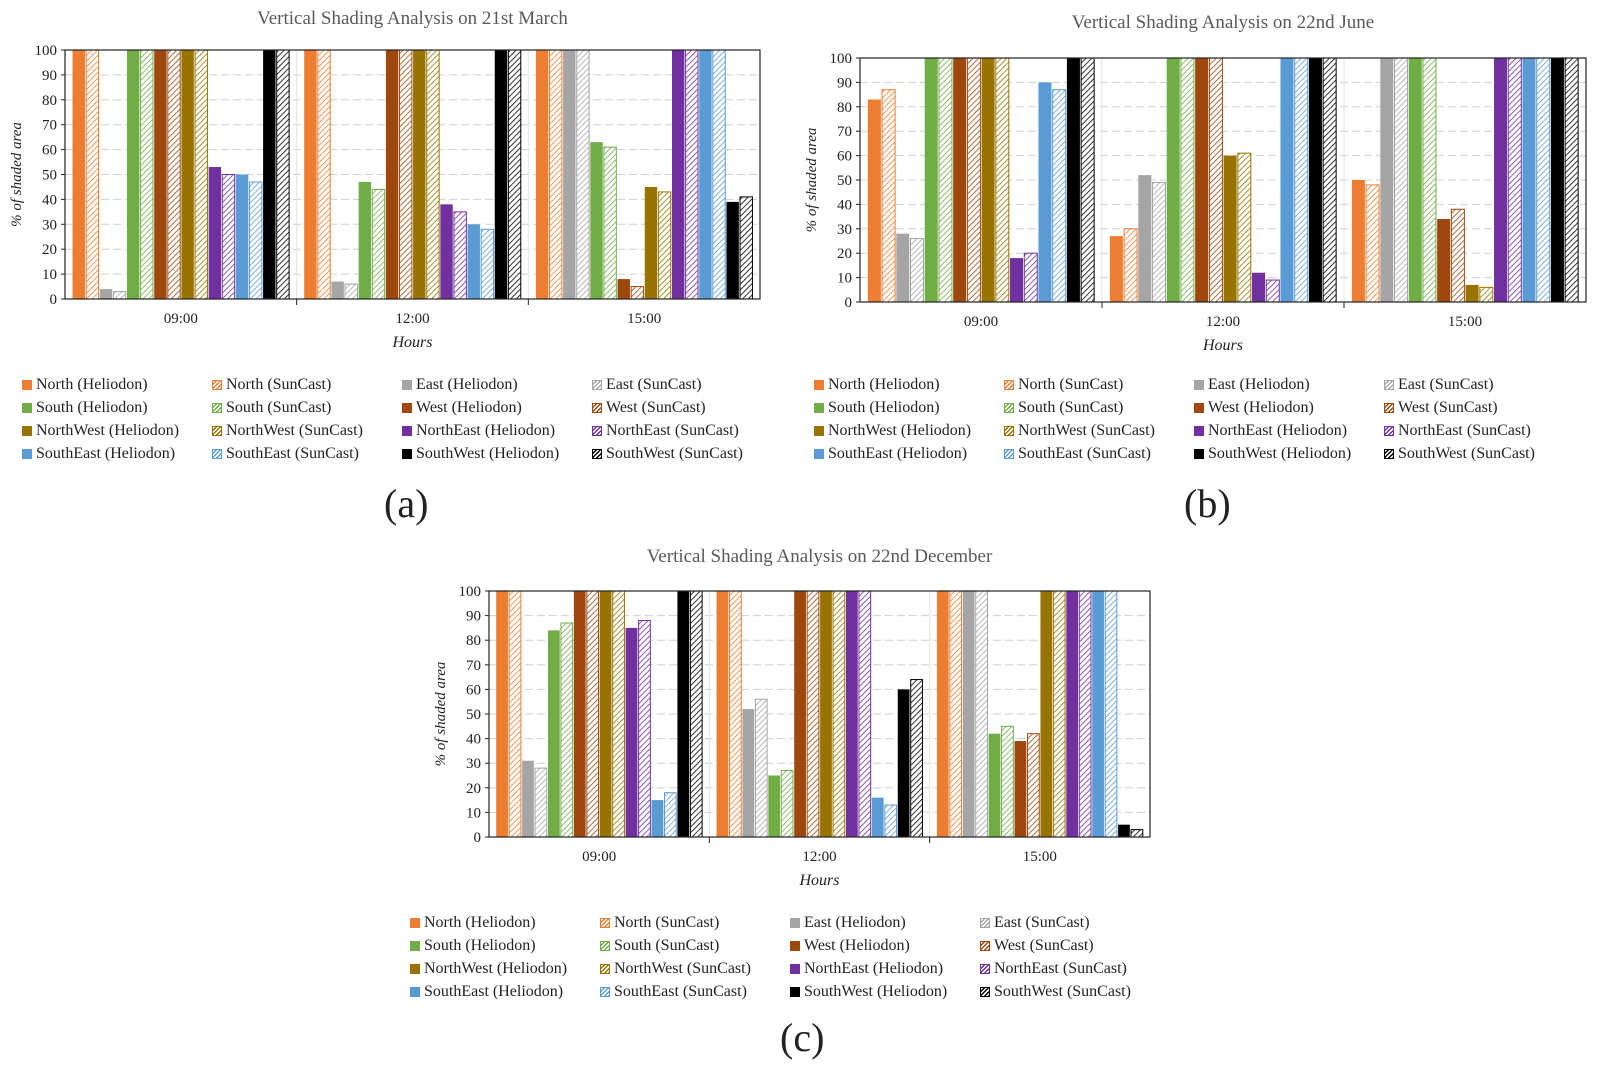  What do you see at coordinates (1280, 453) in the screenshot?
I see `legend-label: SouthWest (Heliodon)` at bounding box center [1280, 453].